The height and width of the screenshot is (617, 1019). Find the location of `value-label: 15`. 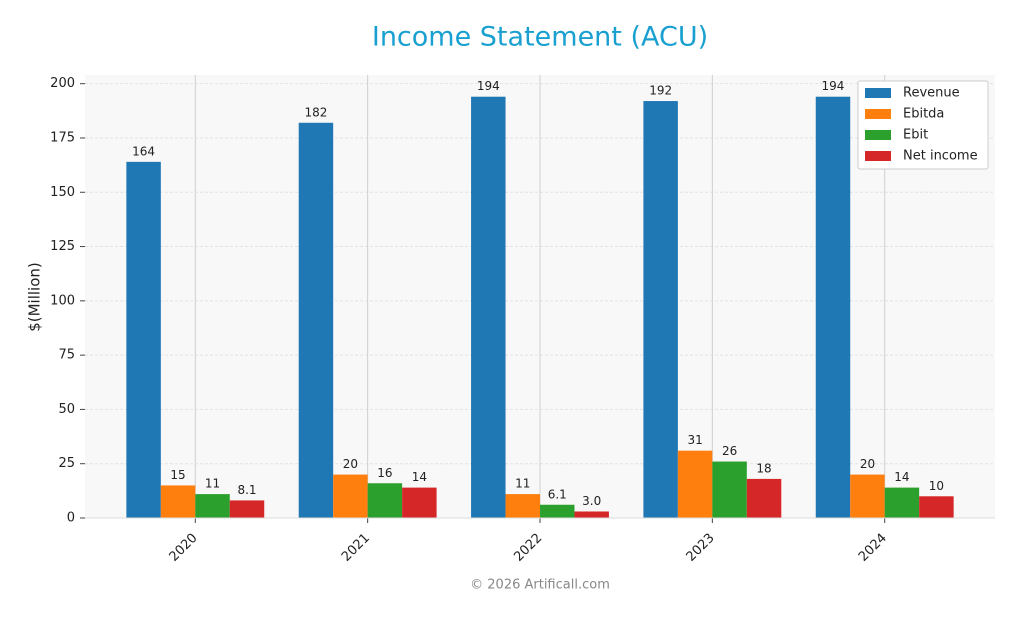

value-label: 15 is located at coordinates (177, 475).